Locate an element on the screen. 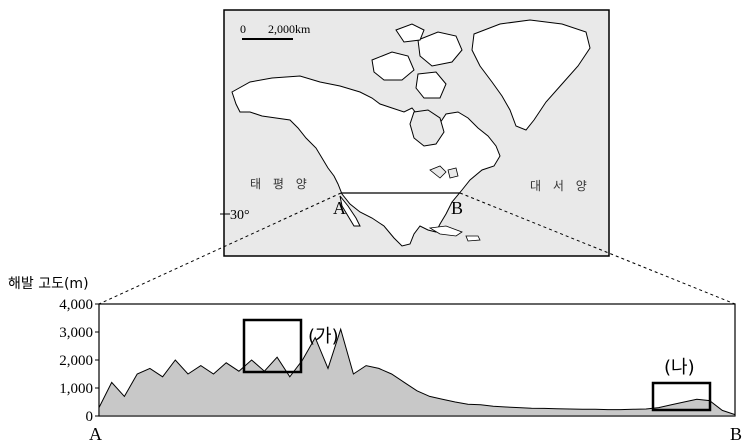 Image resolution: width=751 pixels, height=445 pixels. great-lakes is located at coordinates (444, 172).